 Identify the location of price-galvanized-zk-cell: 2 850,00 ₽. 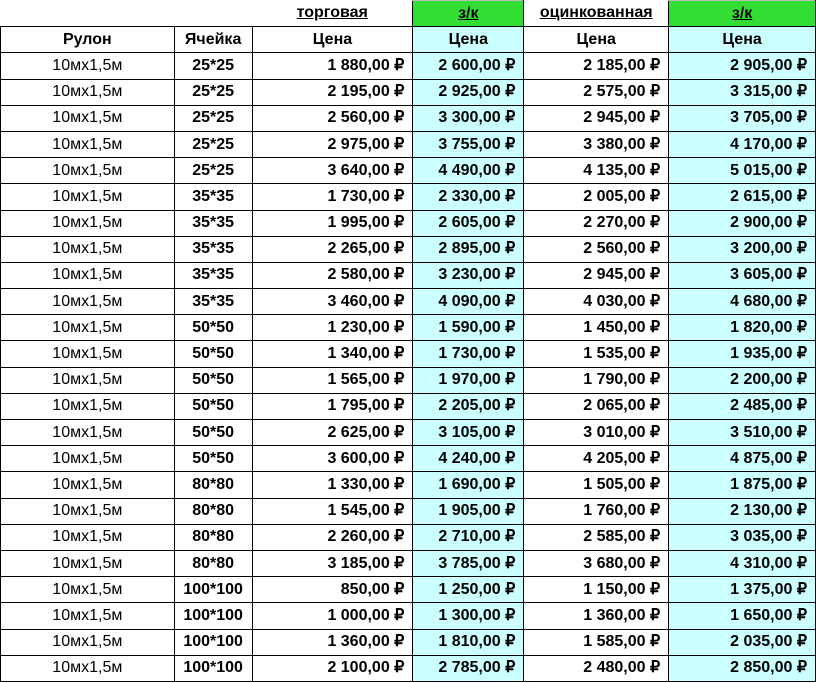
(742, 668).